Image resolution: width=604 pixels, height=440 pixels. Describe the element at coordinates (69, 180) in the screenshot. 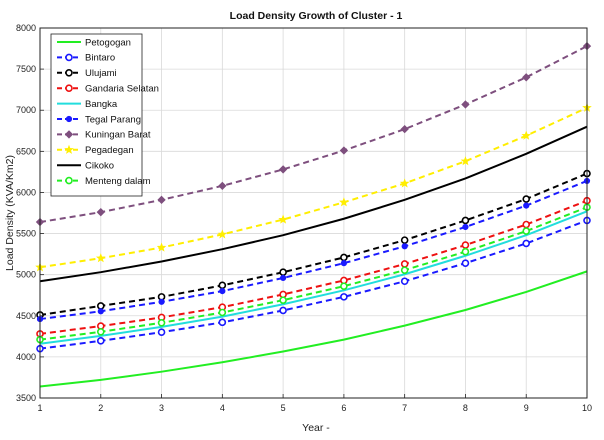

I see `legend-marker-menteng-dalam` at that location.